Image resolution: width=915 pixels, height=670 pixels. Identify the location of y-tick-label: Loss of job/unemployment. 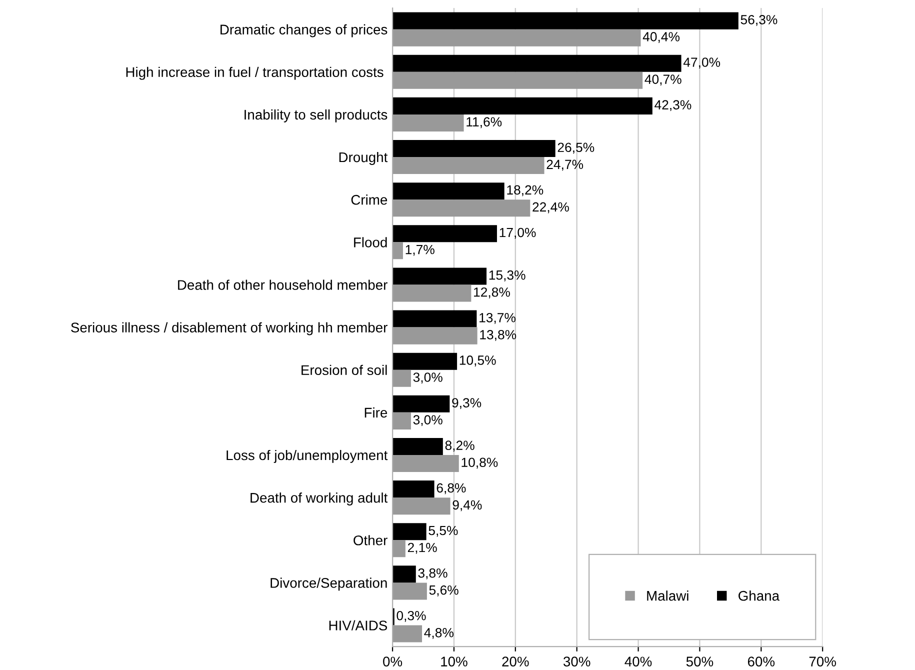
(307, 456).